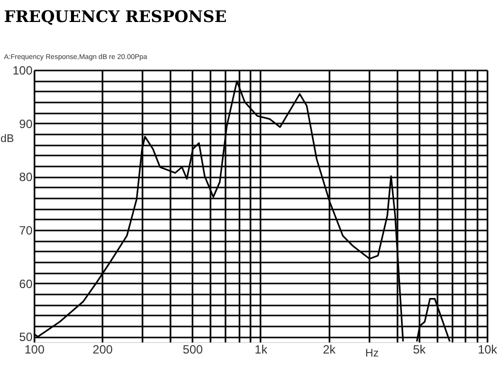  I want to click on y-tick-label: 50, so click(26, 337).